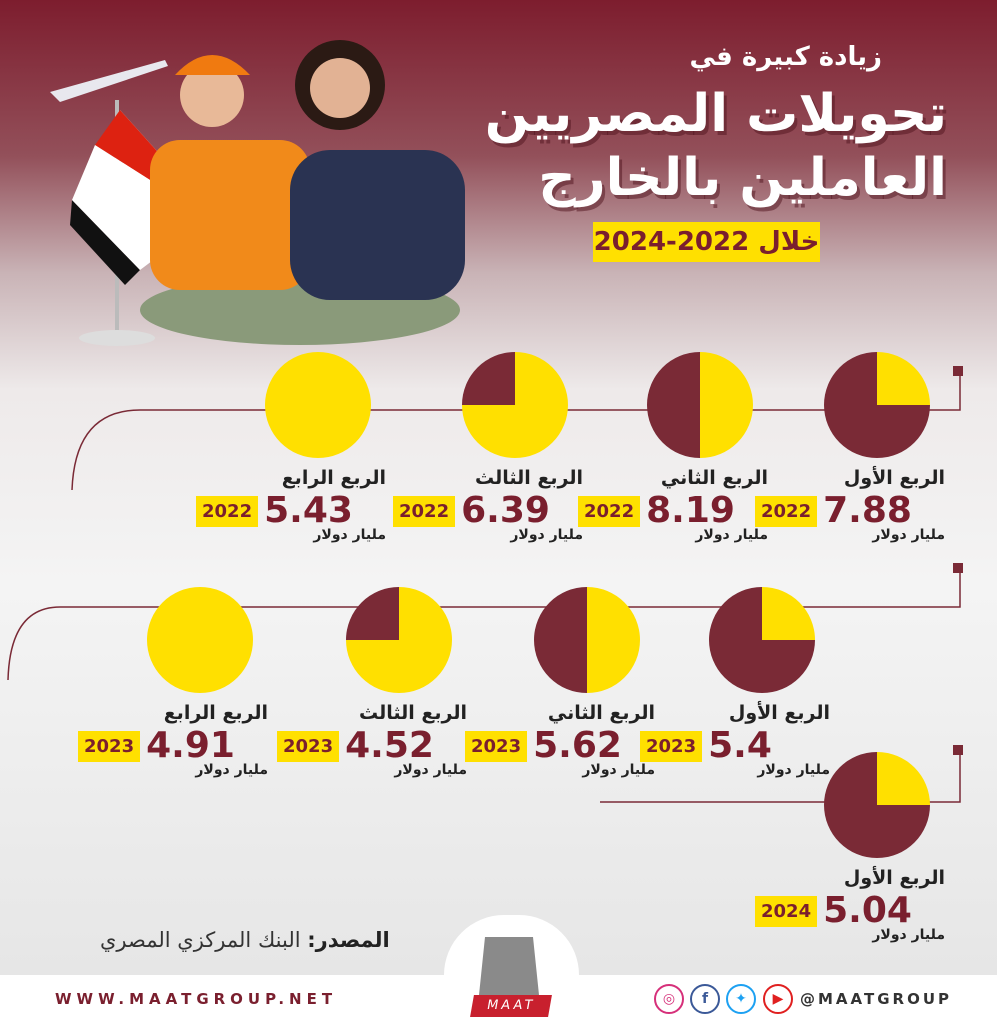  Describe the element at coordinates (308, 510) in the screenshot. I see `remittance-value: 5.43` at that location.